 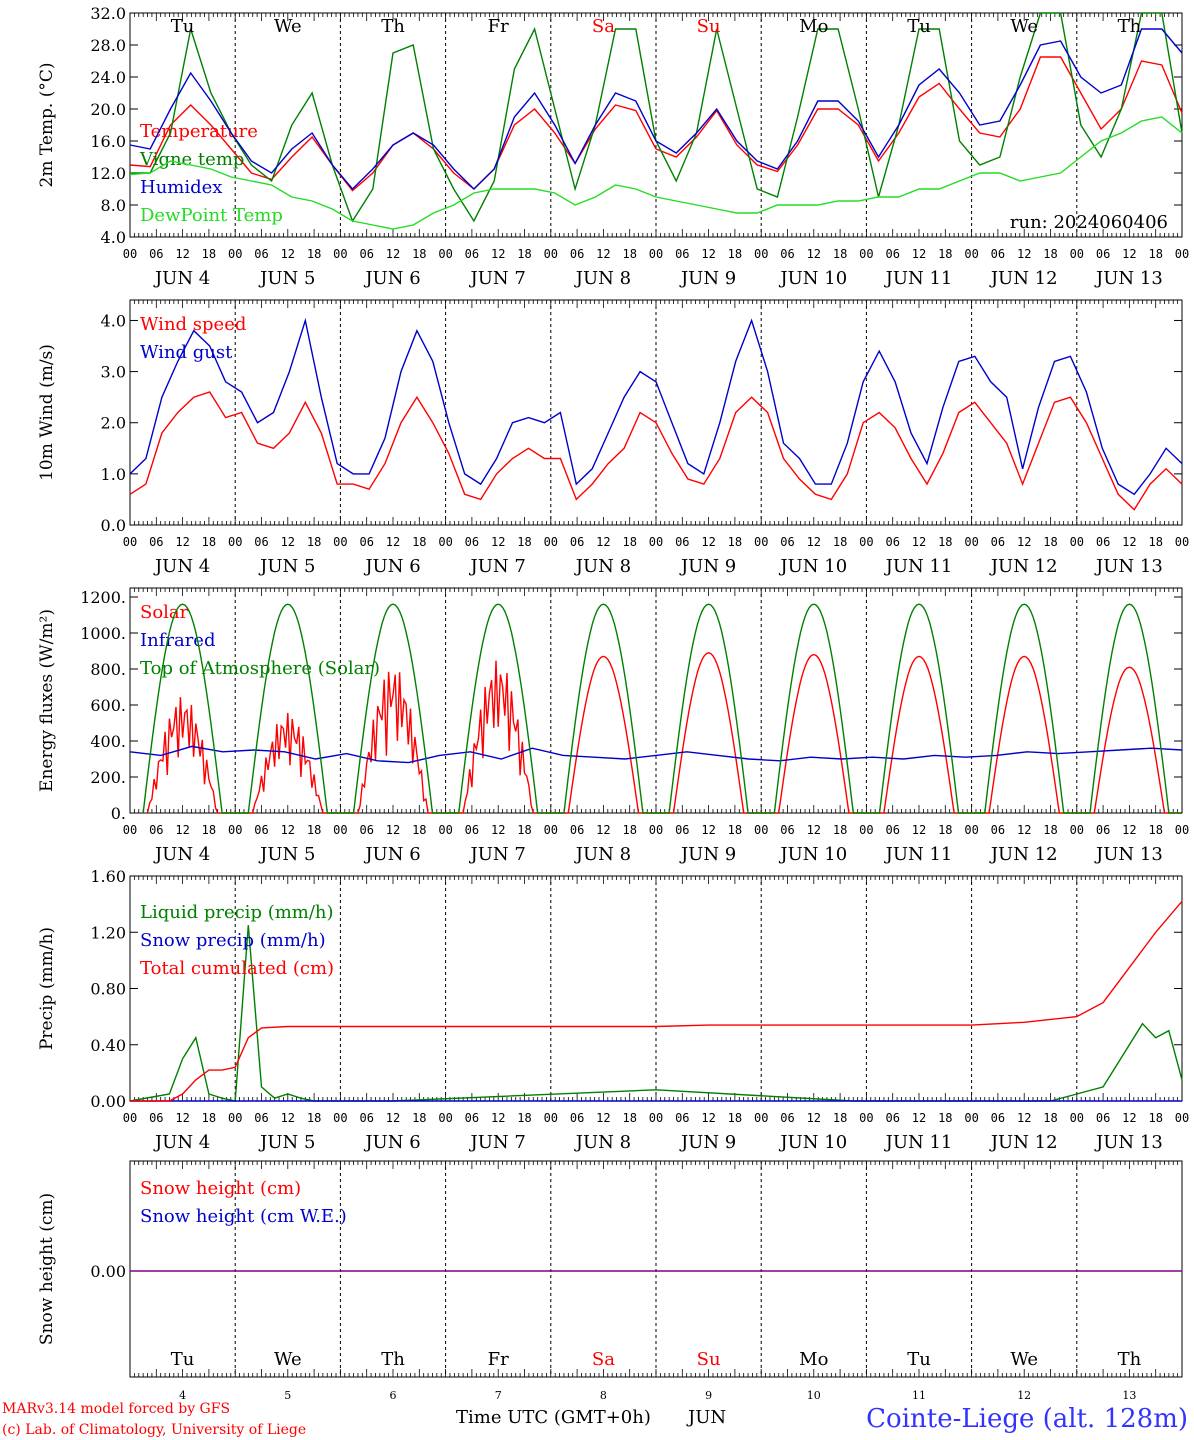 I want to click on day-number: 9, so click(x=708, y=1395).